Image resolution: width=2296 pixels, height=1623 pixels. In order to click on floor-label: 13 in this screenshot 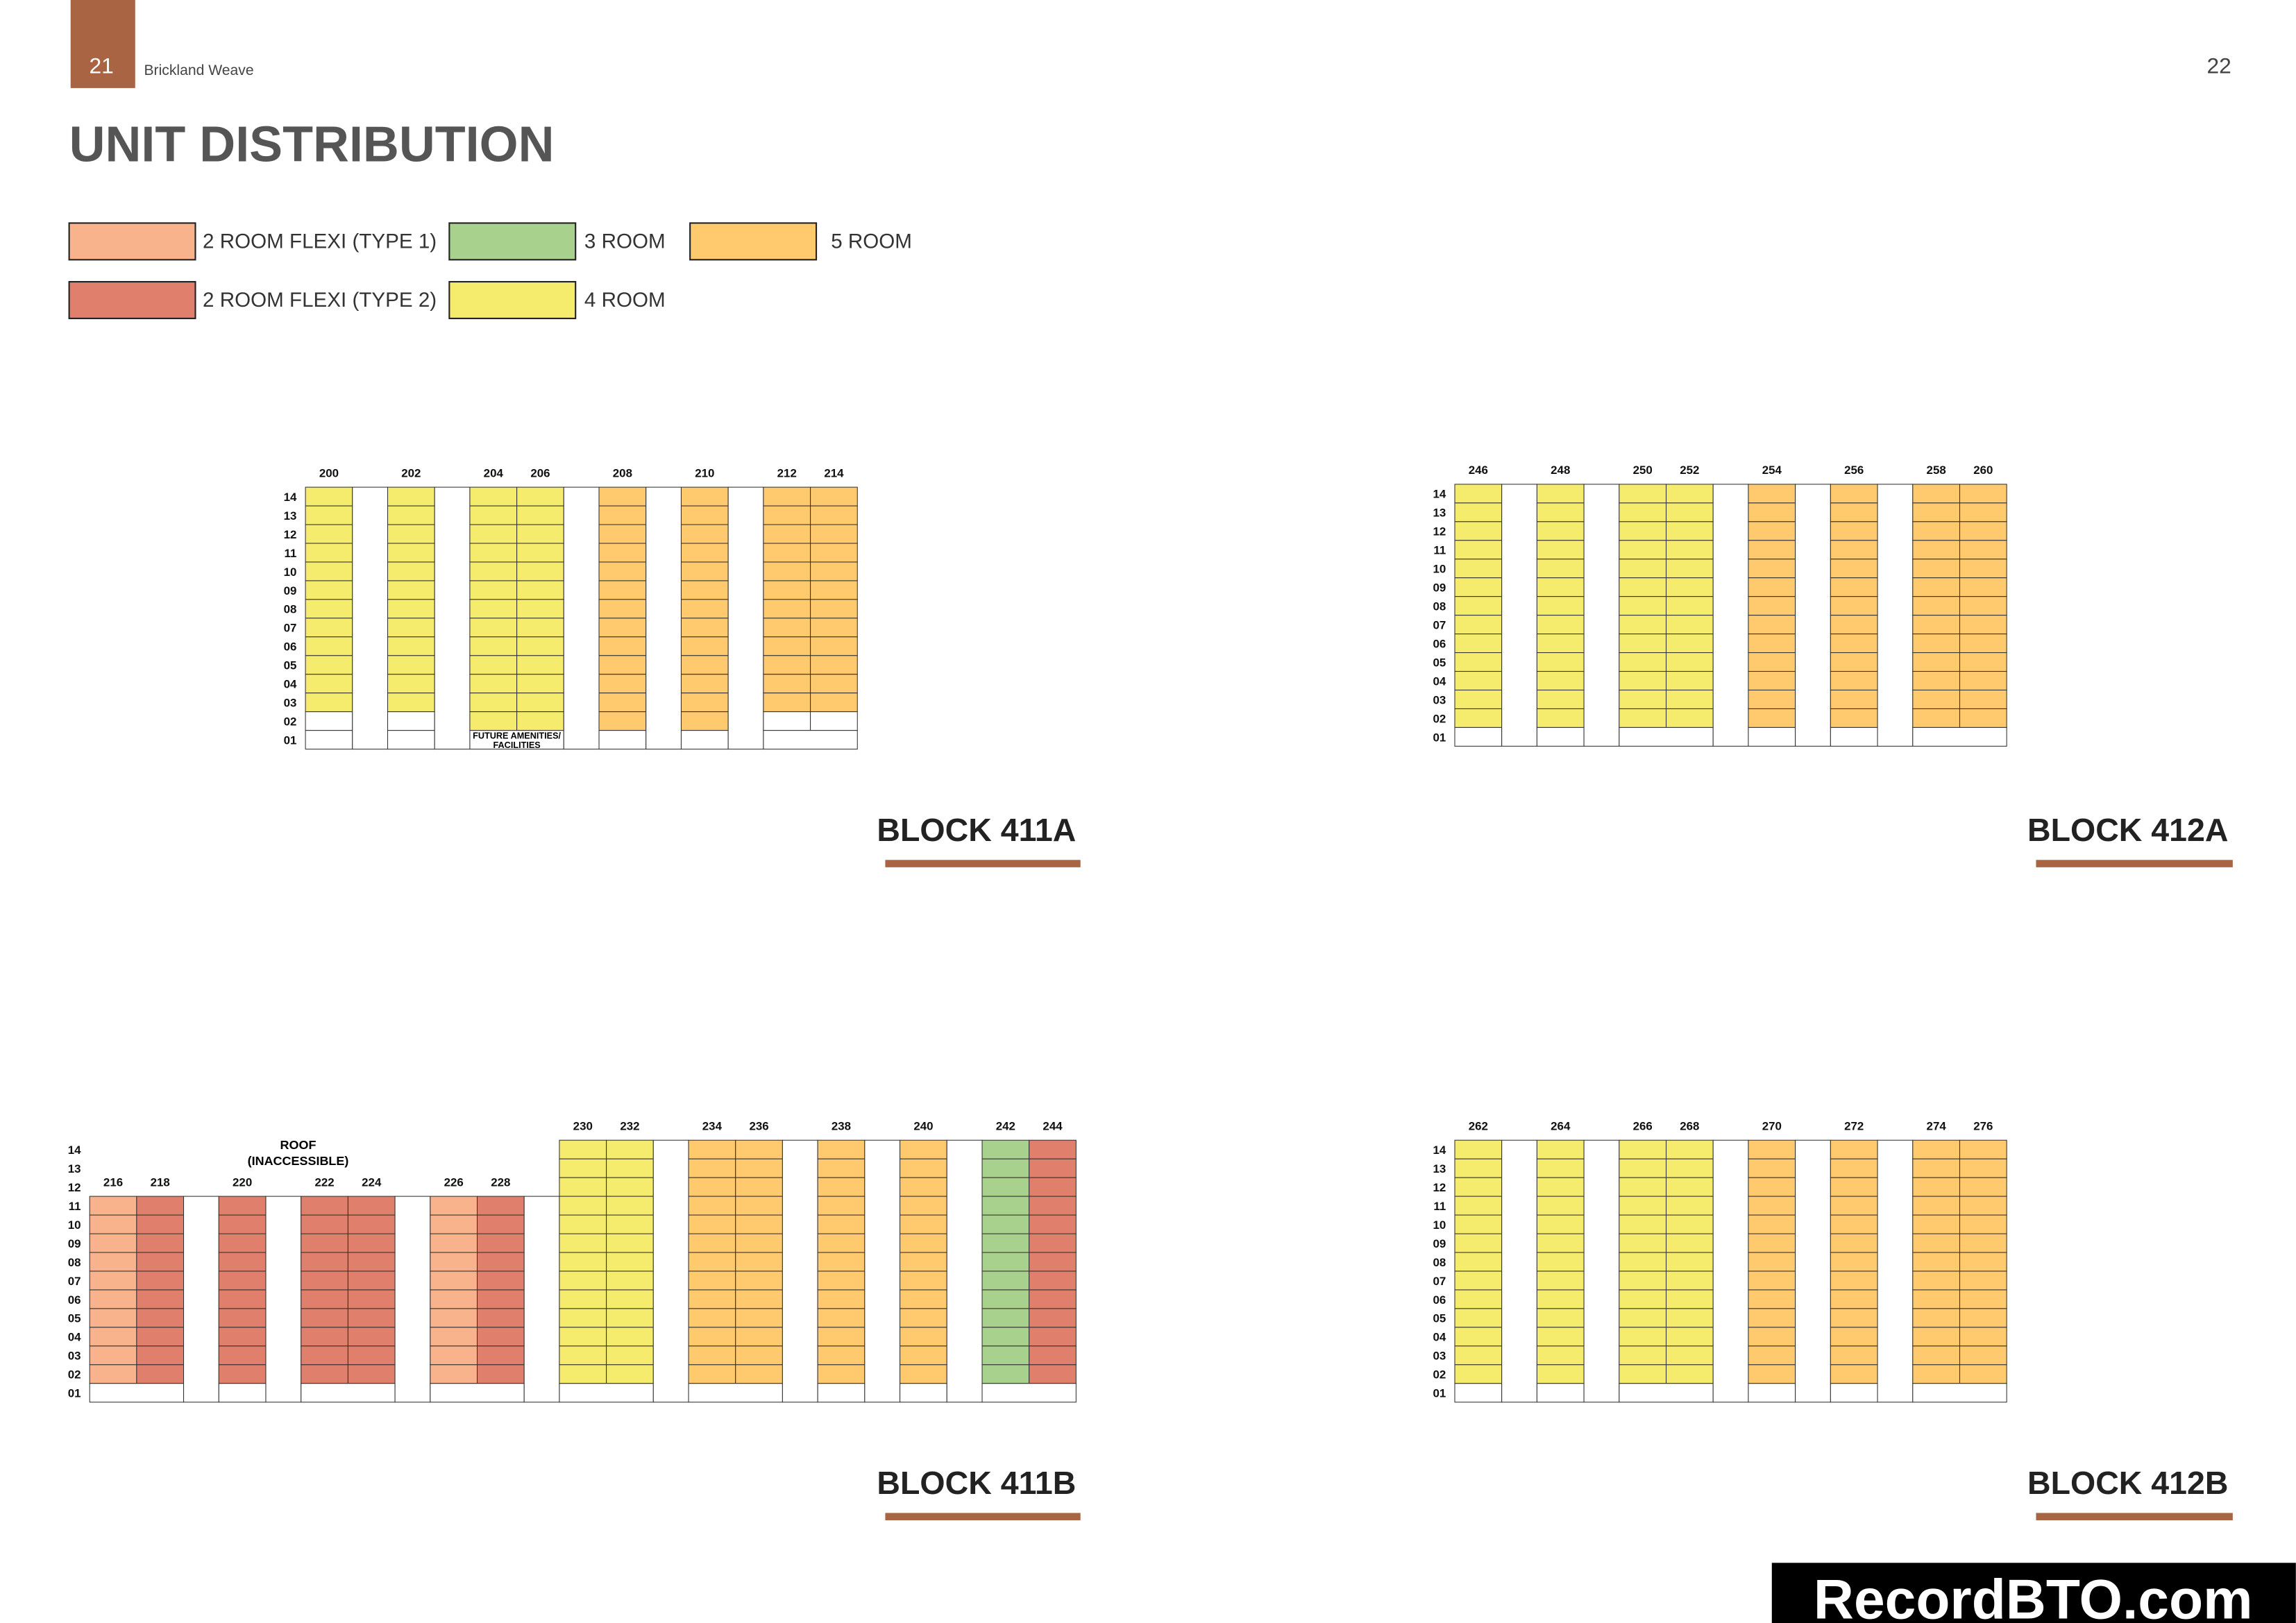, I will do `click(74, 1168)`.